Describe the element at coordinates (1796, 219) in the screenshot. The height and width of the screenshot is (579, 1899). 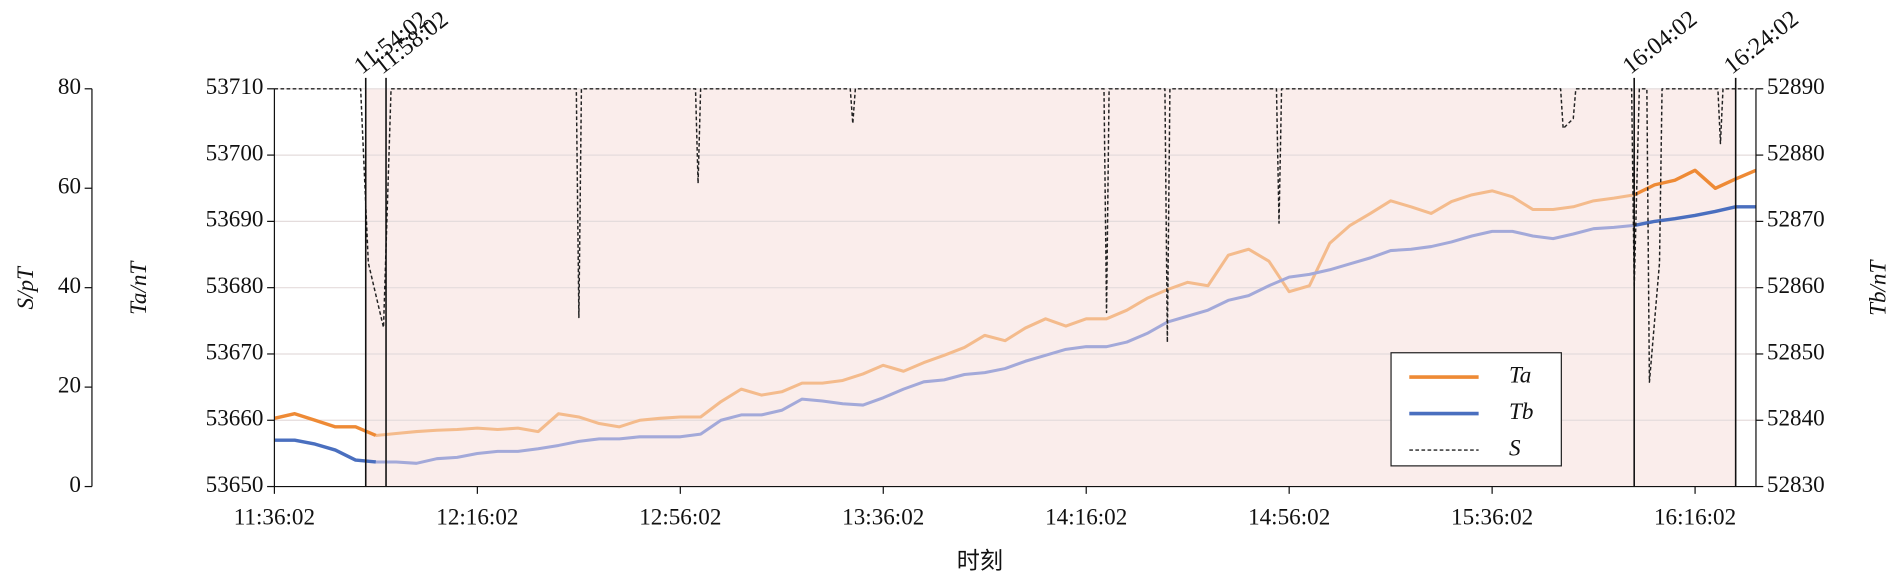
I see `y2-tick-label: 52870` at that location.